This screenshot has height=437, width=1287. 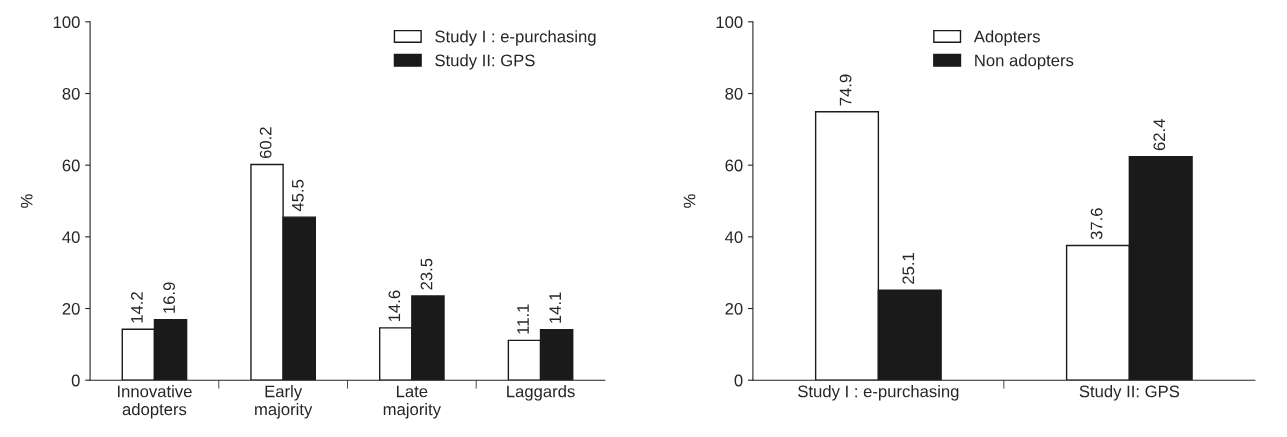 What do you see at coordinates (523, 319) in the screenshot?
I see `data-label: 11.1` at bounding box center [523, 319].